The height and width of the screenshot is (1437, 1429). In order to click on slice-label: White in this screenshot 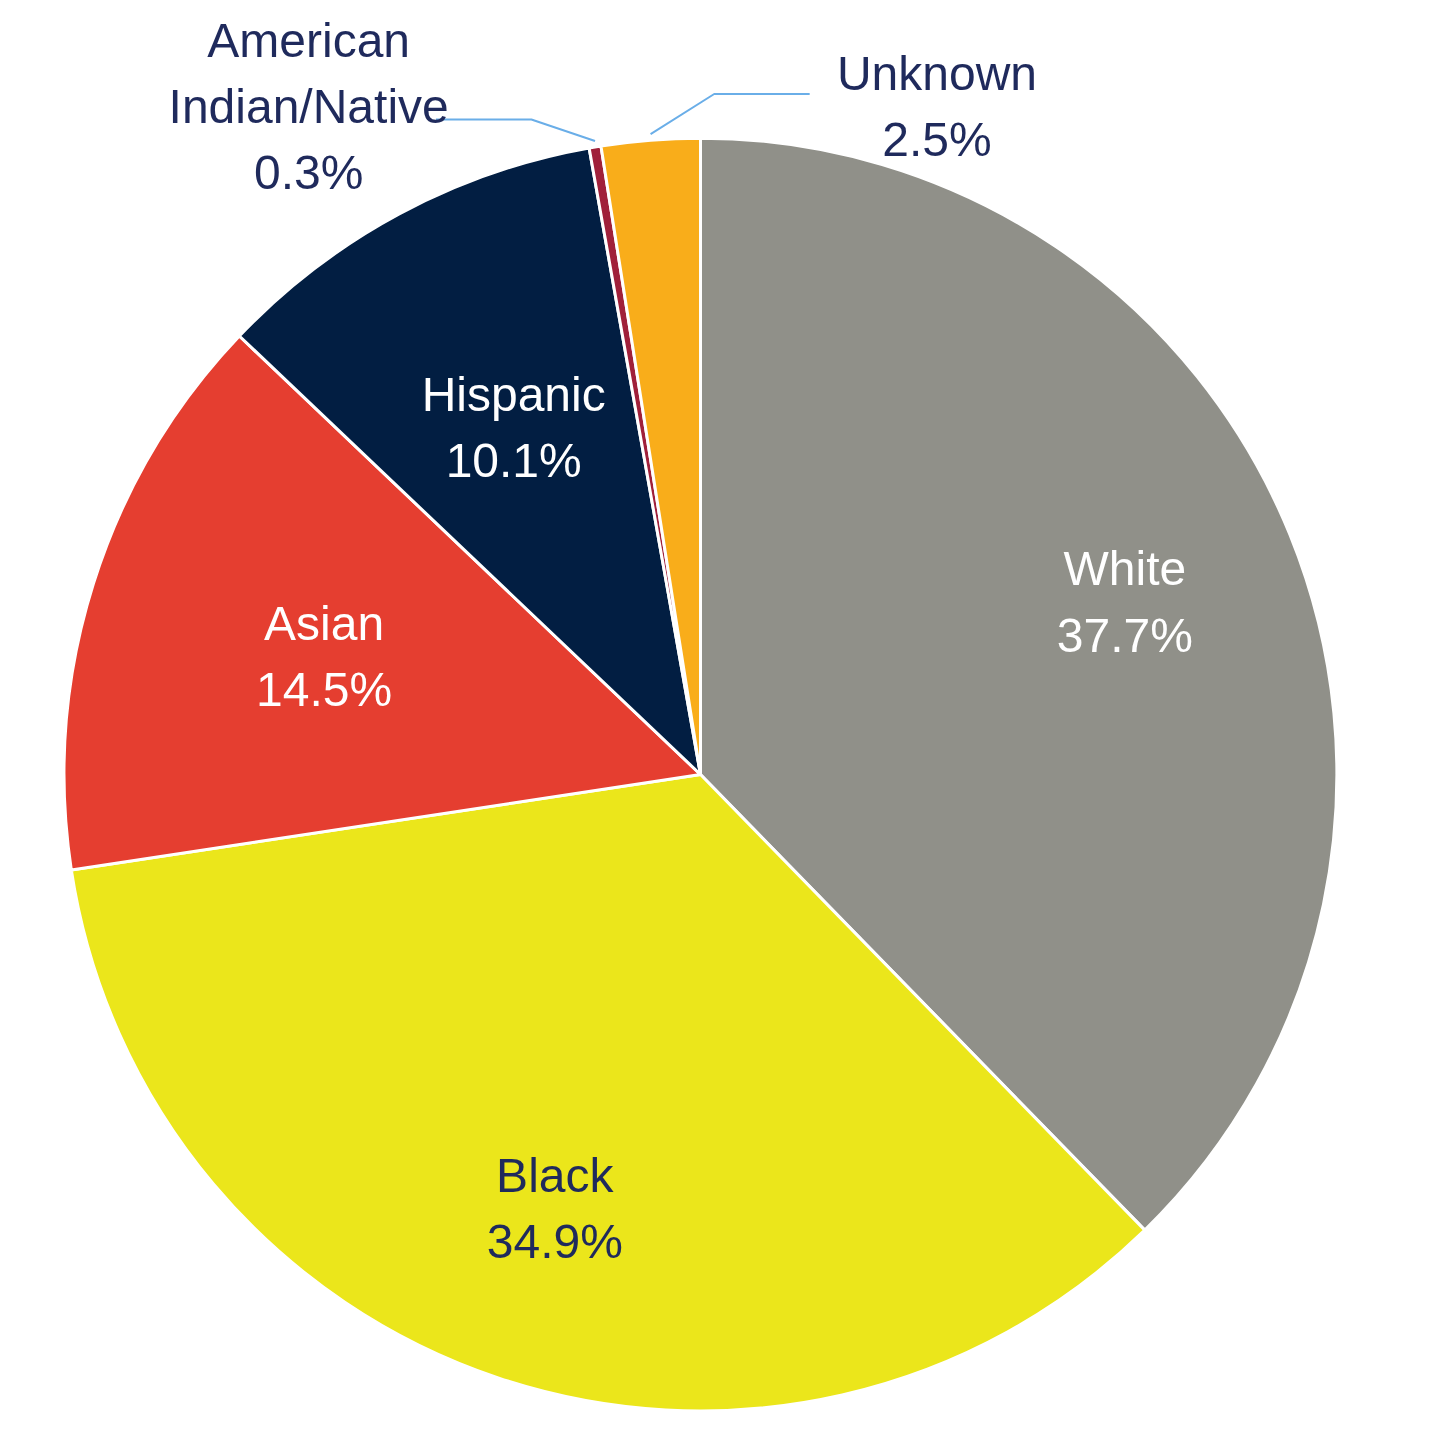, I will do `click(1125, 569)`.